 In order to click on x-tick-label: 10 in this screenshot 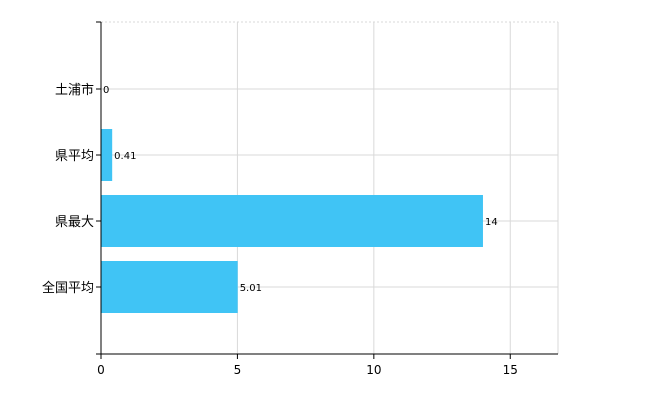, I will do `click(373, 370)`.